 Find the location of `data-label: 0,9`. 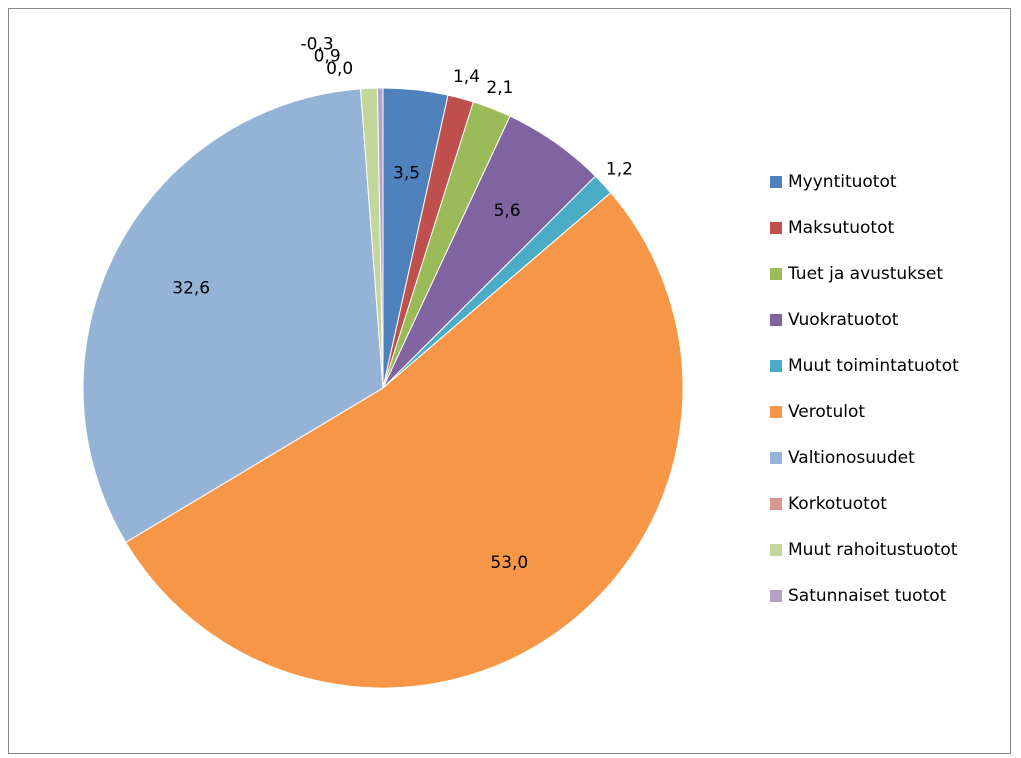

data-label: 0,9 is located at coordinates (327, 57).